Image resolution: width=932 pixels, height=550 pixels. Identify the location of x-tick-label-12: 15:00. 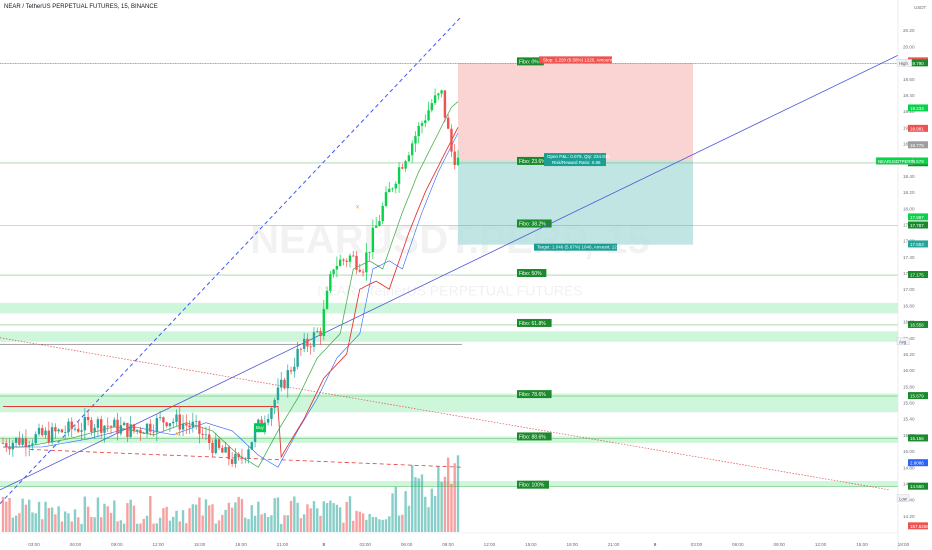
(531, 544).